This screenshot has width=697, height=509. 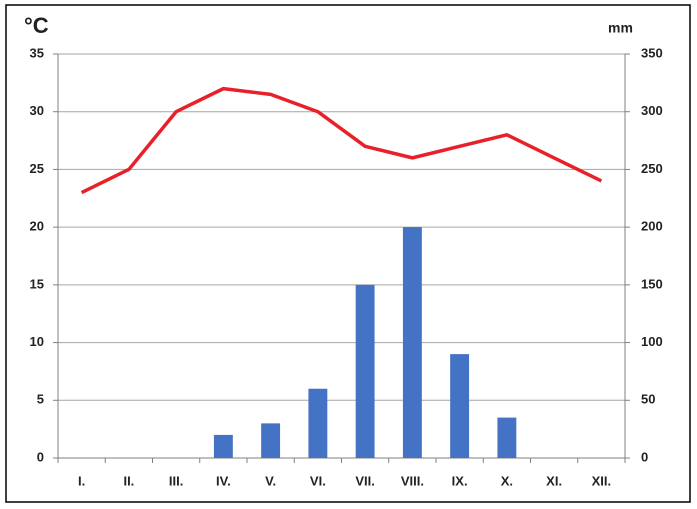 I want to click on y-tick-label: 20, so click(x=37, y=226).